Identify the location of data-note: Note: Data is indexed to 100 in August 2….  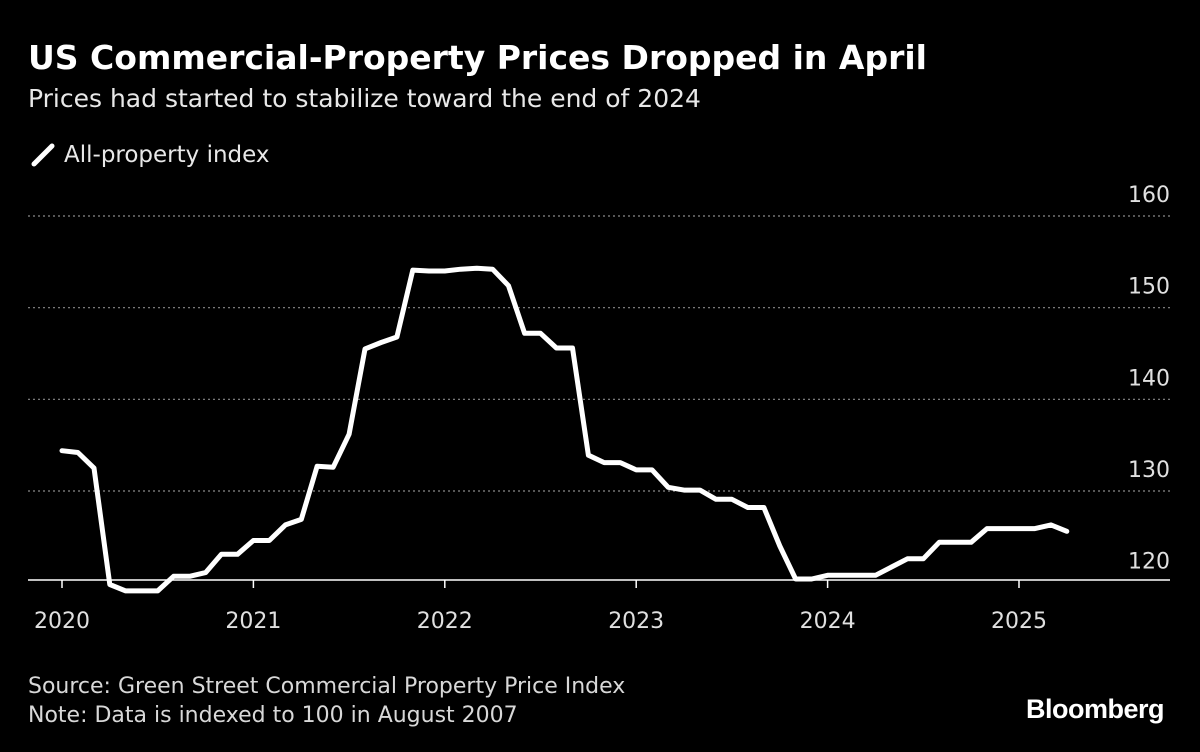
(273, 715).